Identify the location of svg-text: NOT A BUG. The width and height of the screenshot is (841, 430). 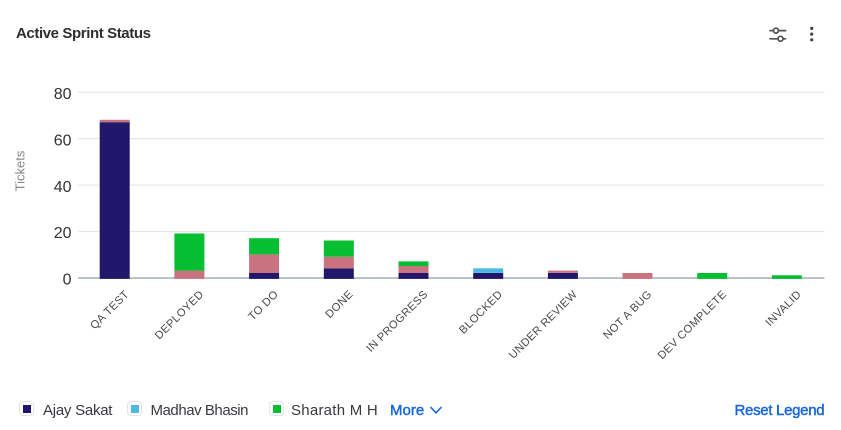
(627, 315).